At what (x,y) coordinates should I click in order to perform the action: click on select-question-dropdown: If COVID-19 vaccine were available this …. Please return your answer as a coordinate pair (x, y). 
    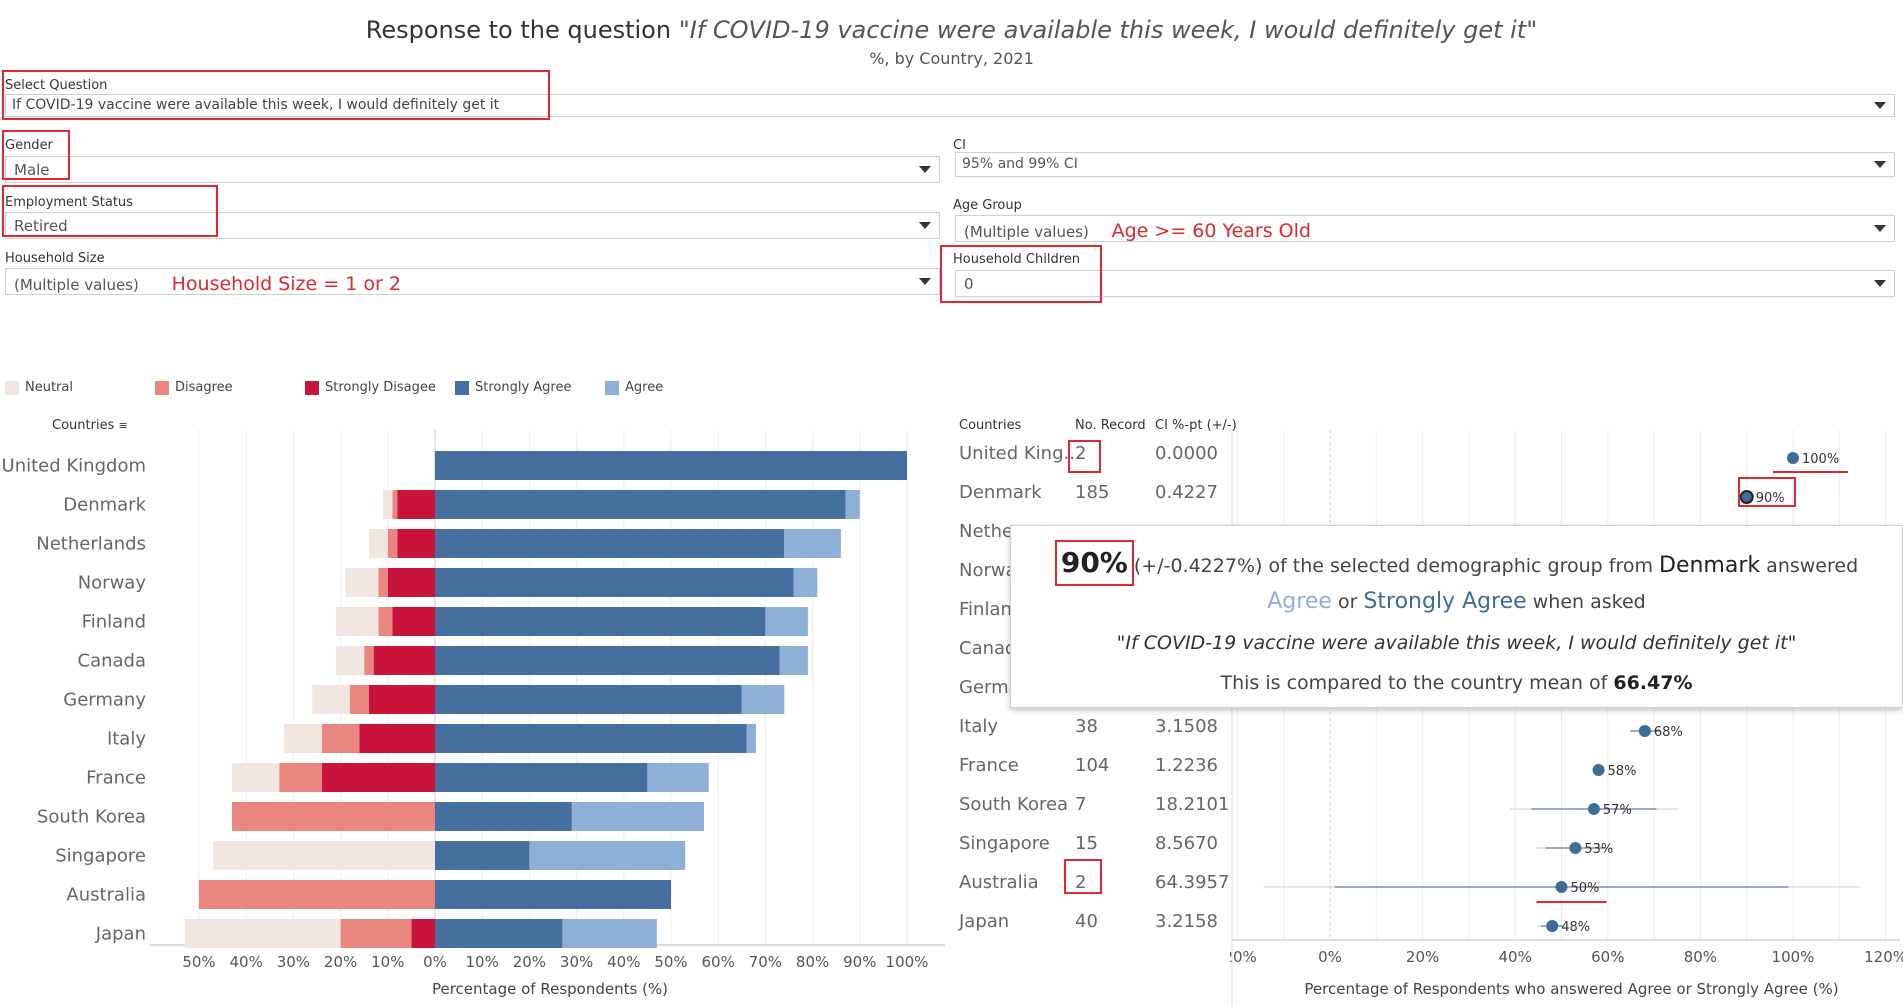
    Looking at the image, I should click on (950, 105).